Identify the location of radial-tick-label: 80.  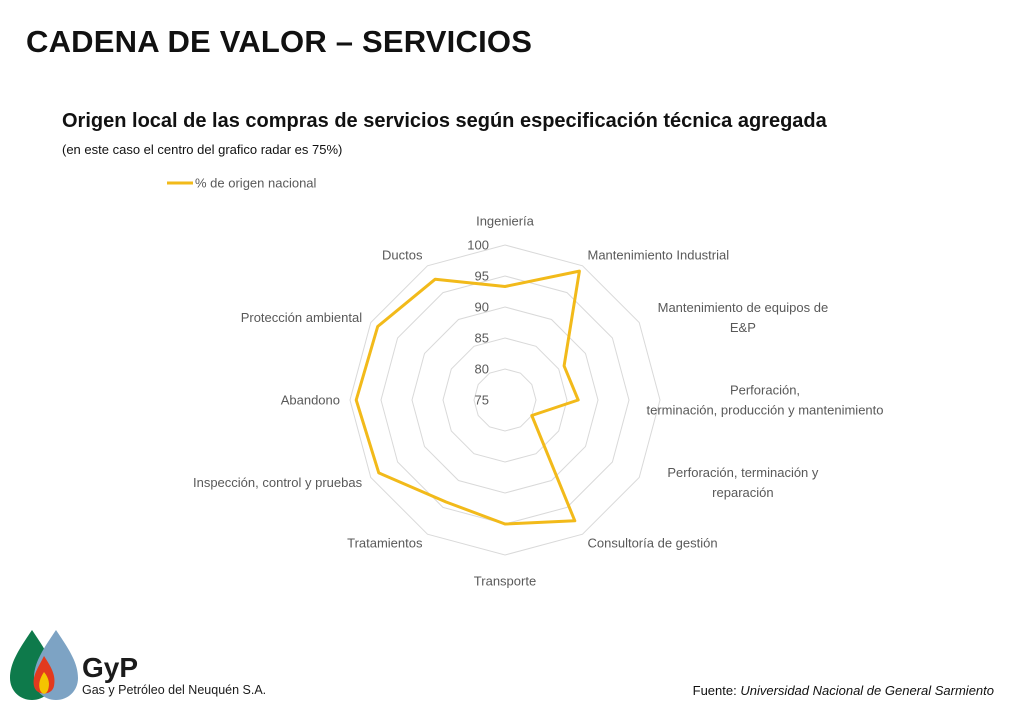
(482, 369).